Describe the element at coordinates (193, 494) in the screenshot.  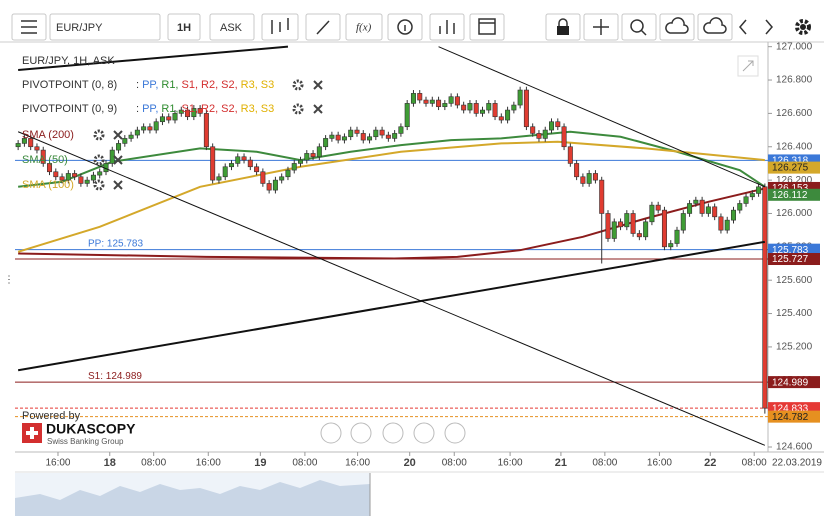
I see `navigator` at that location.